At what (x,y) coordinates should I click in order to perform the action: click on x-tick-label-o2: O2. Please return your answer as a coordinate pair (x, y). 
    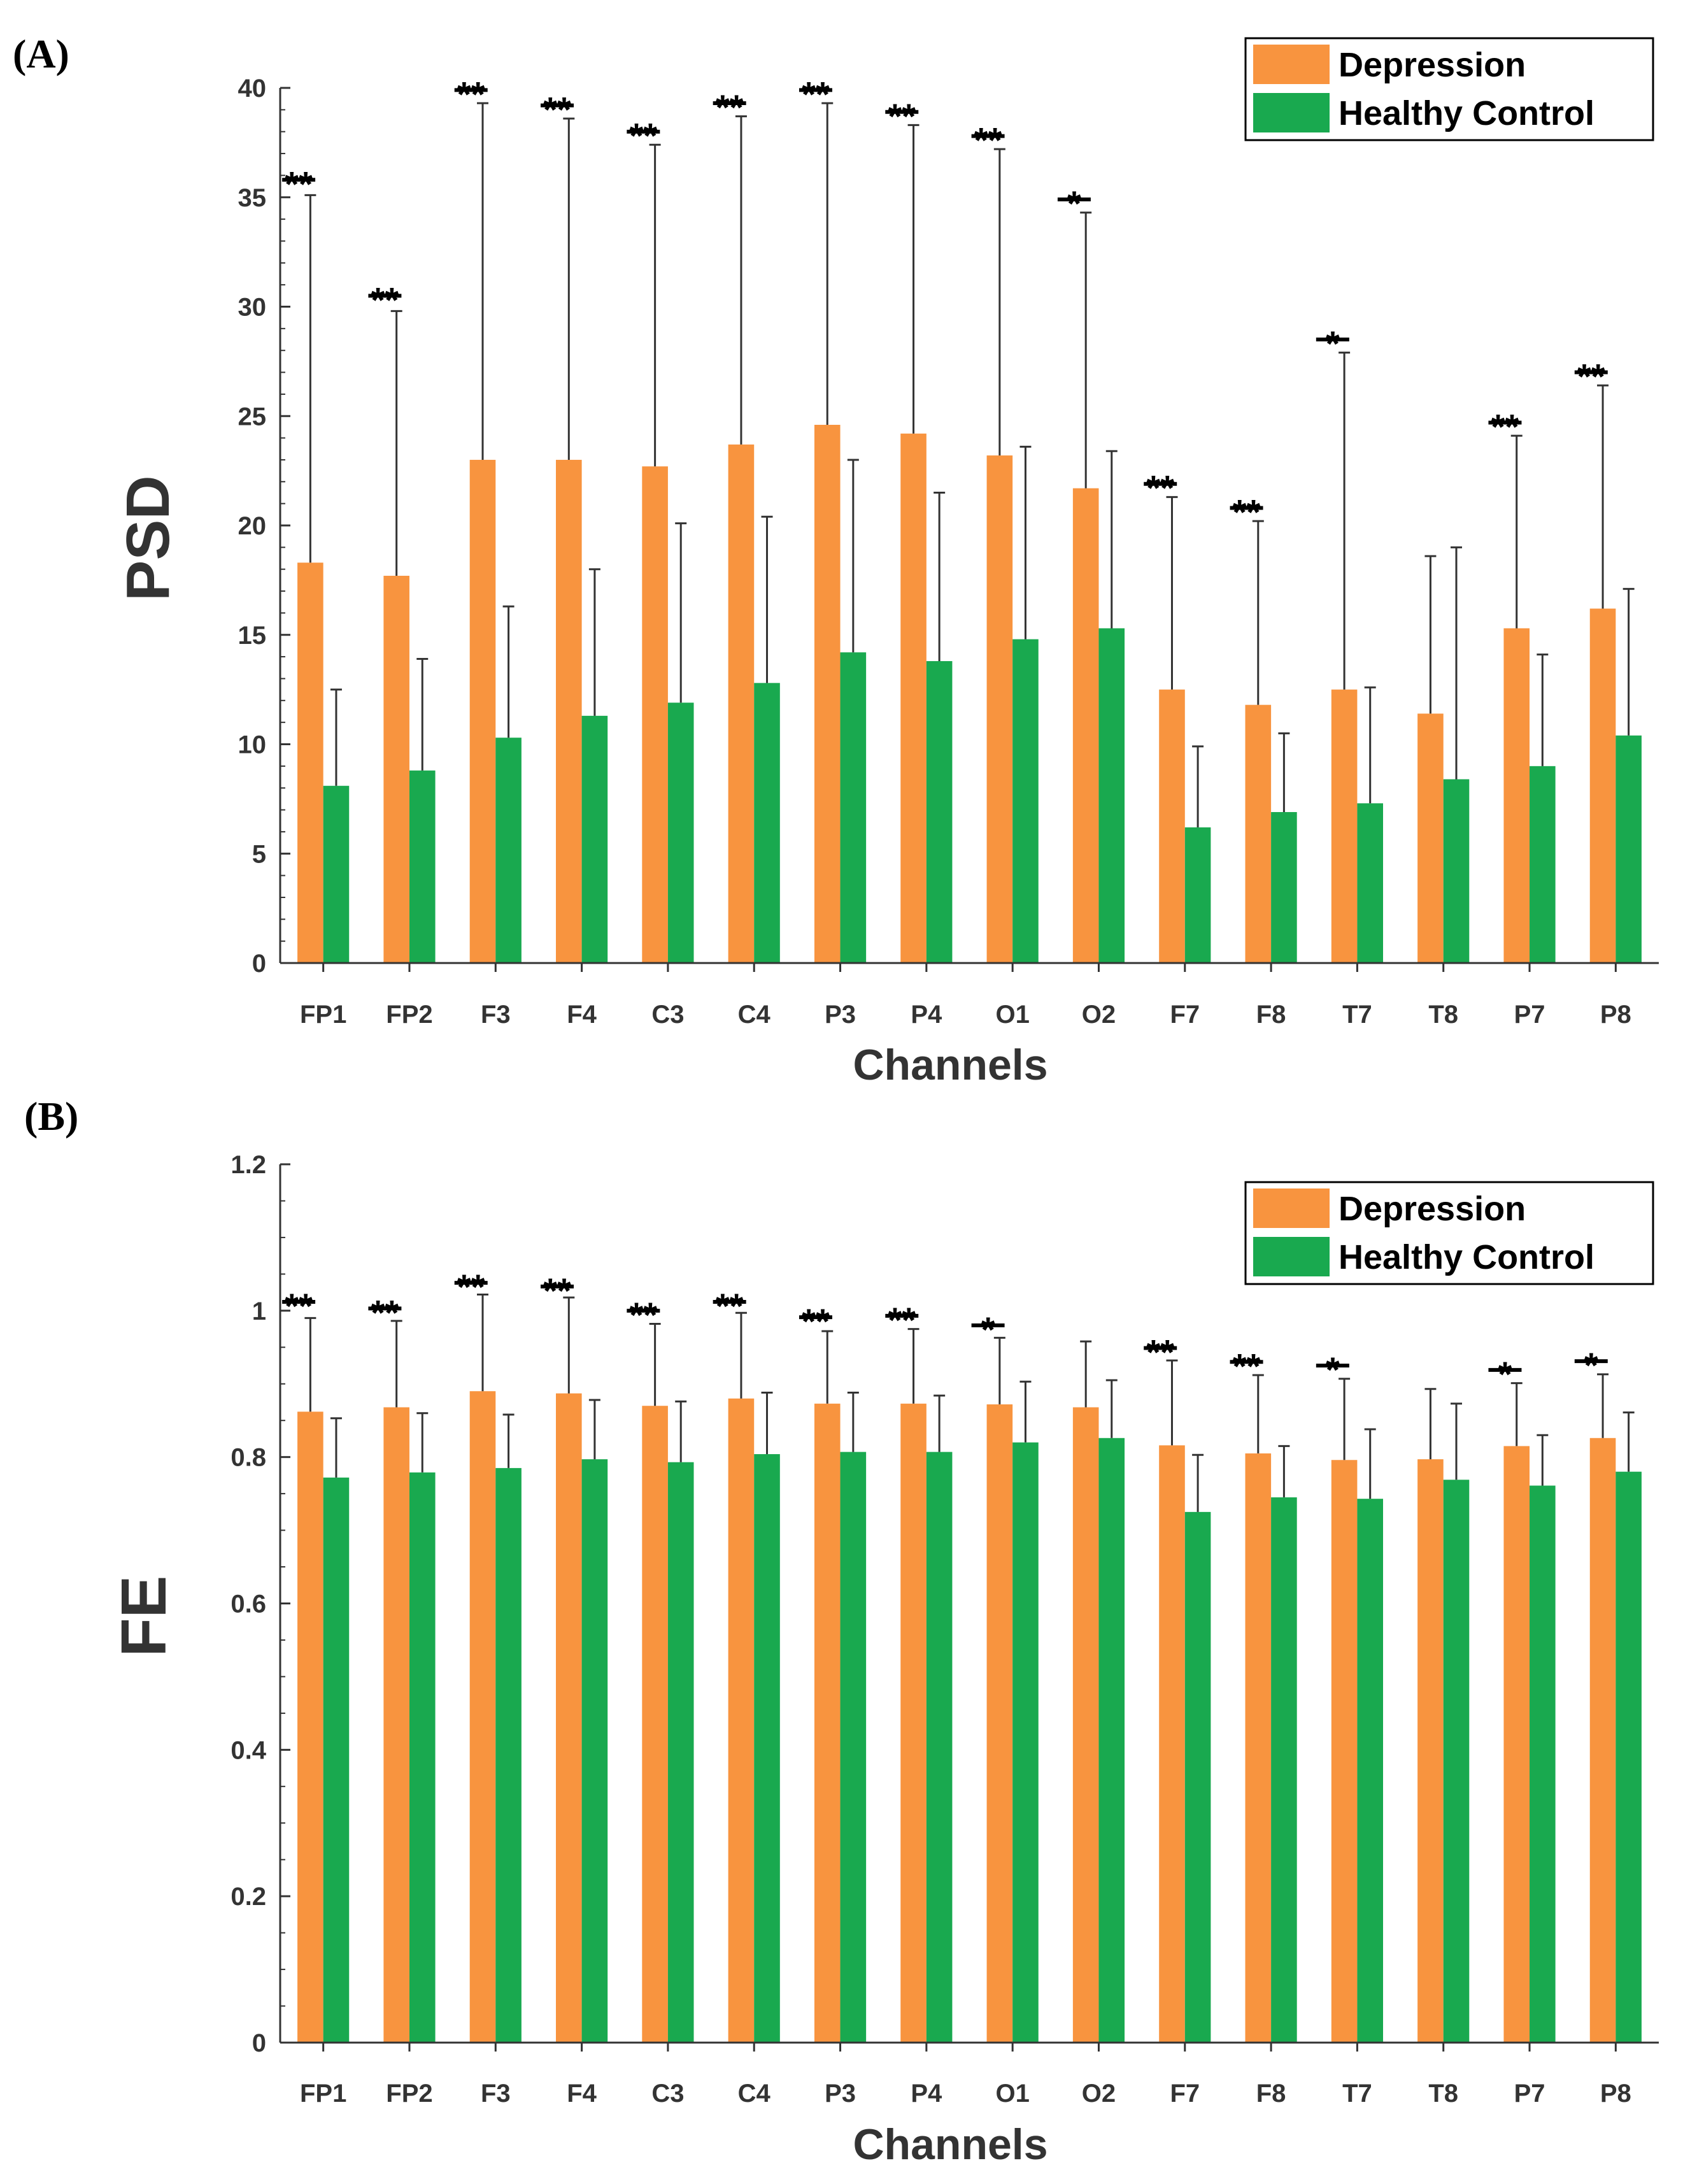
    Looking at the image, I should click on (1099, 1015).